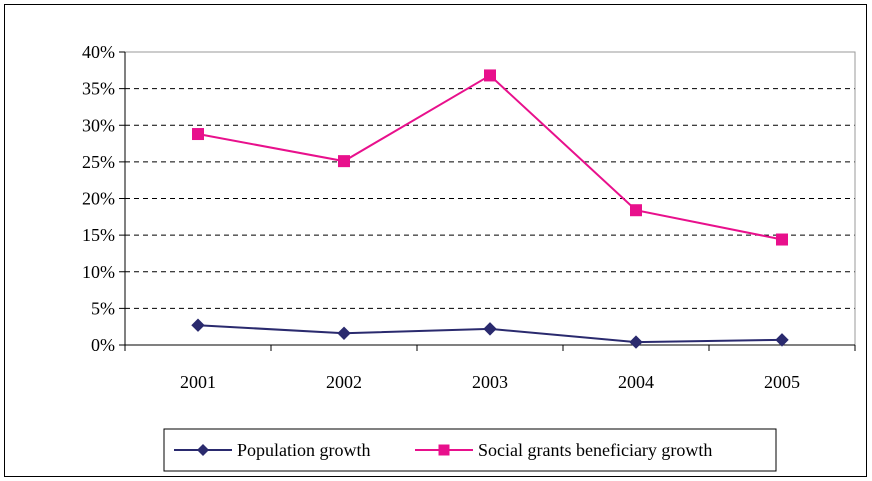  I want to click on y-tick-label: 25%, so click(98, 162).